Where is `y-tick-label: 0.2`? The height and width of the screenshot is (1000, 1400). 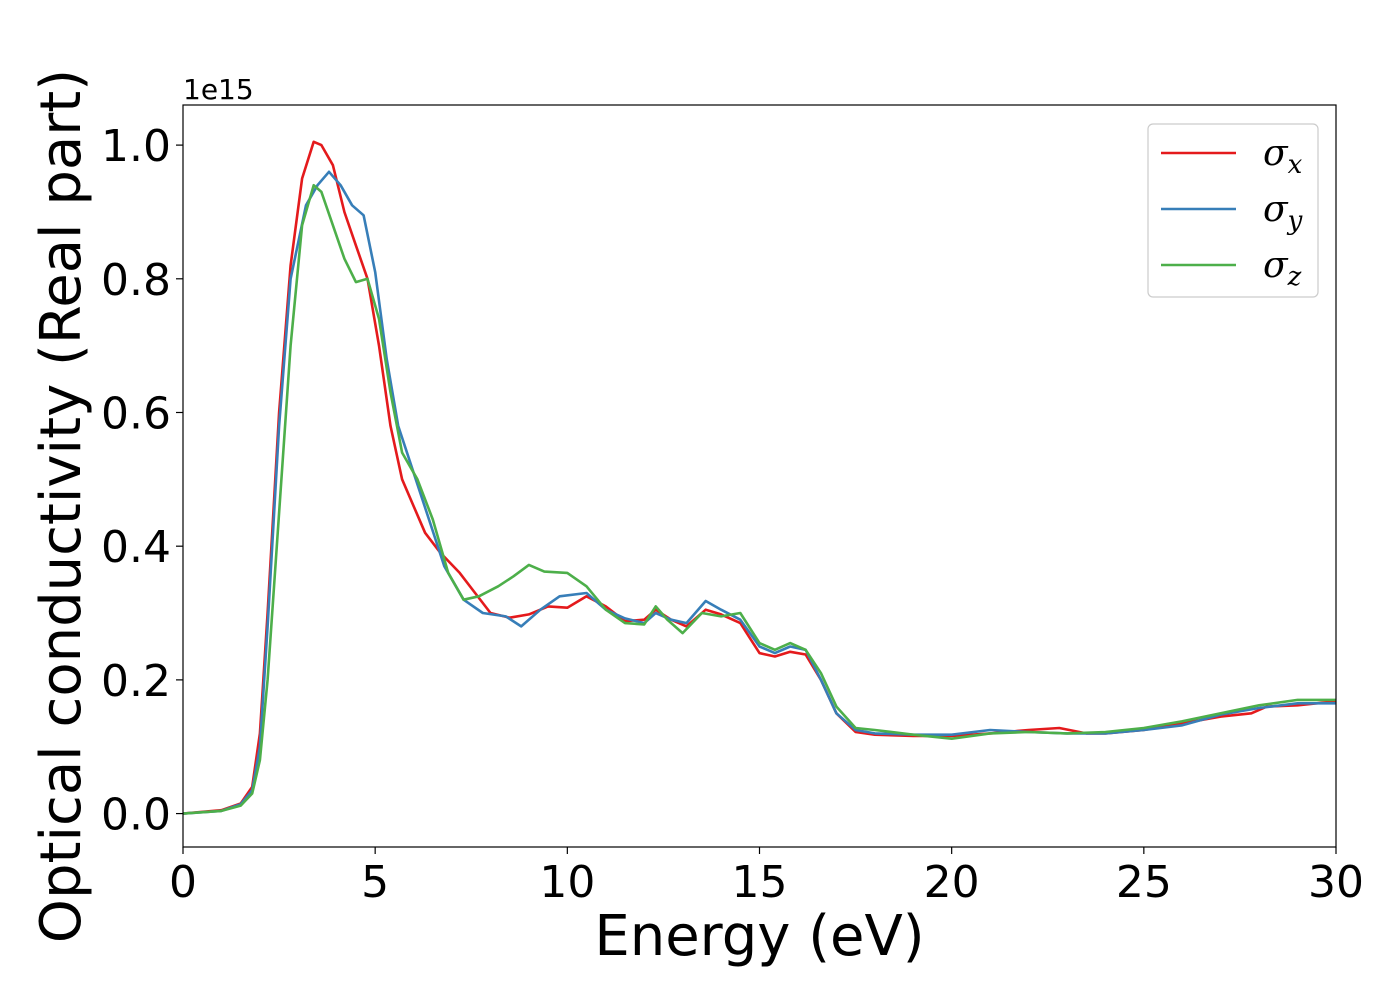 y-tick-label: 0.2 is located at coordinates (136, 681).